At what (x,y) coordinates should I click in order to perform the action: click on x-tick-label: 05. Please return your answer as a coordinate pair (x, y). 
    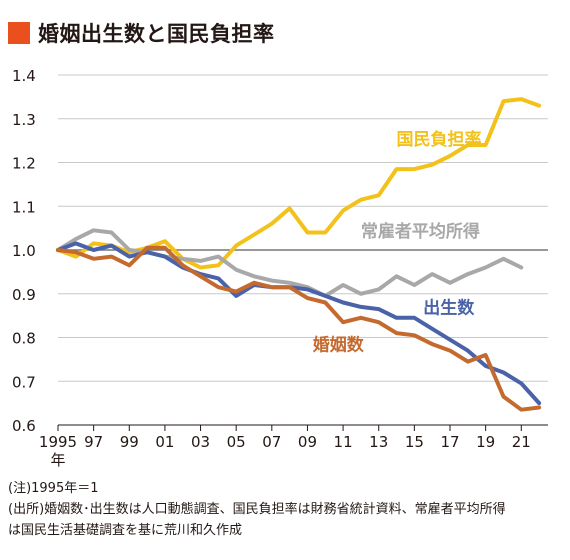
    Looking at the image, I should click on (236, 442).